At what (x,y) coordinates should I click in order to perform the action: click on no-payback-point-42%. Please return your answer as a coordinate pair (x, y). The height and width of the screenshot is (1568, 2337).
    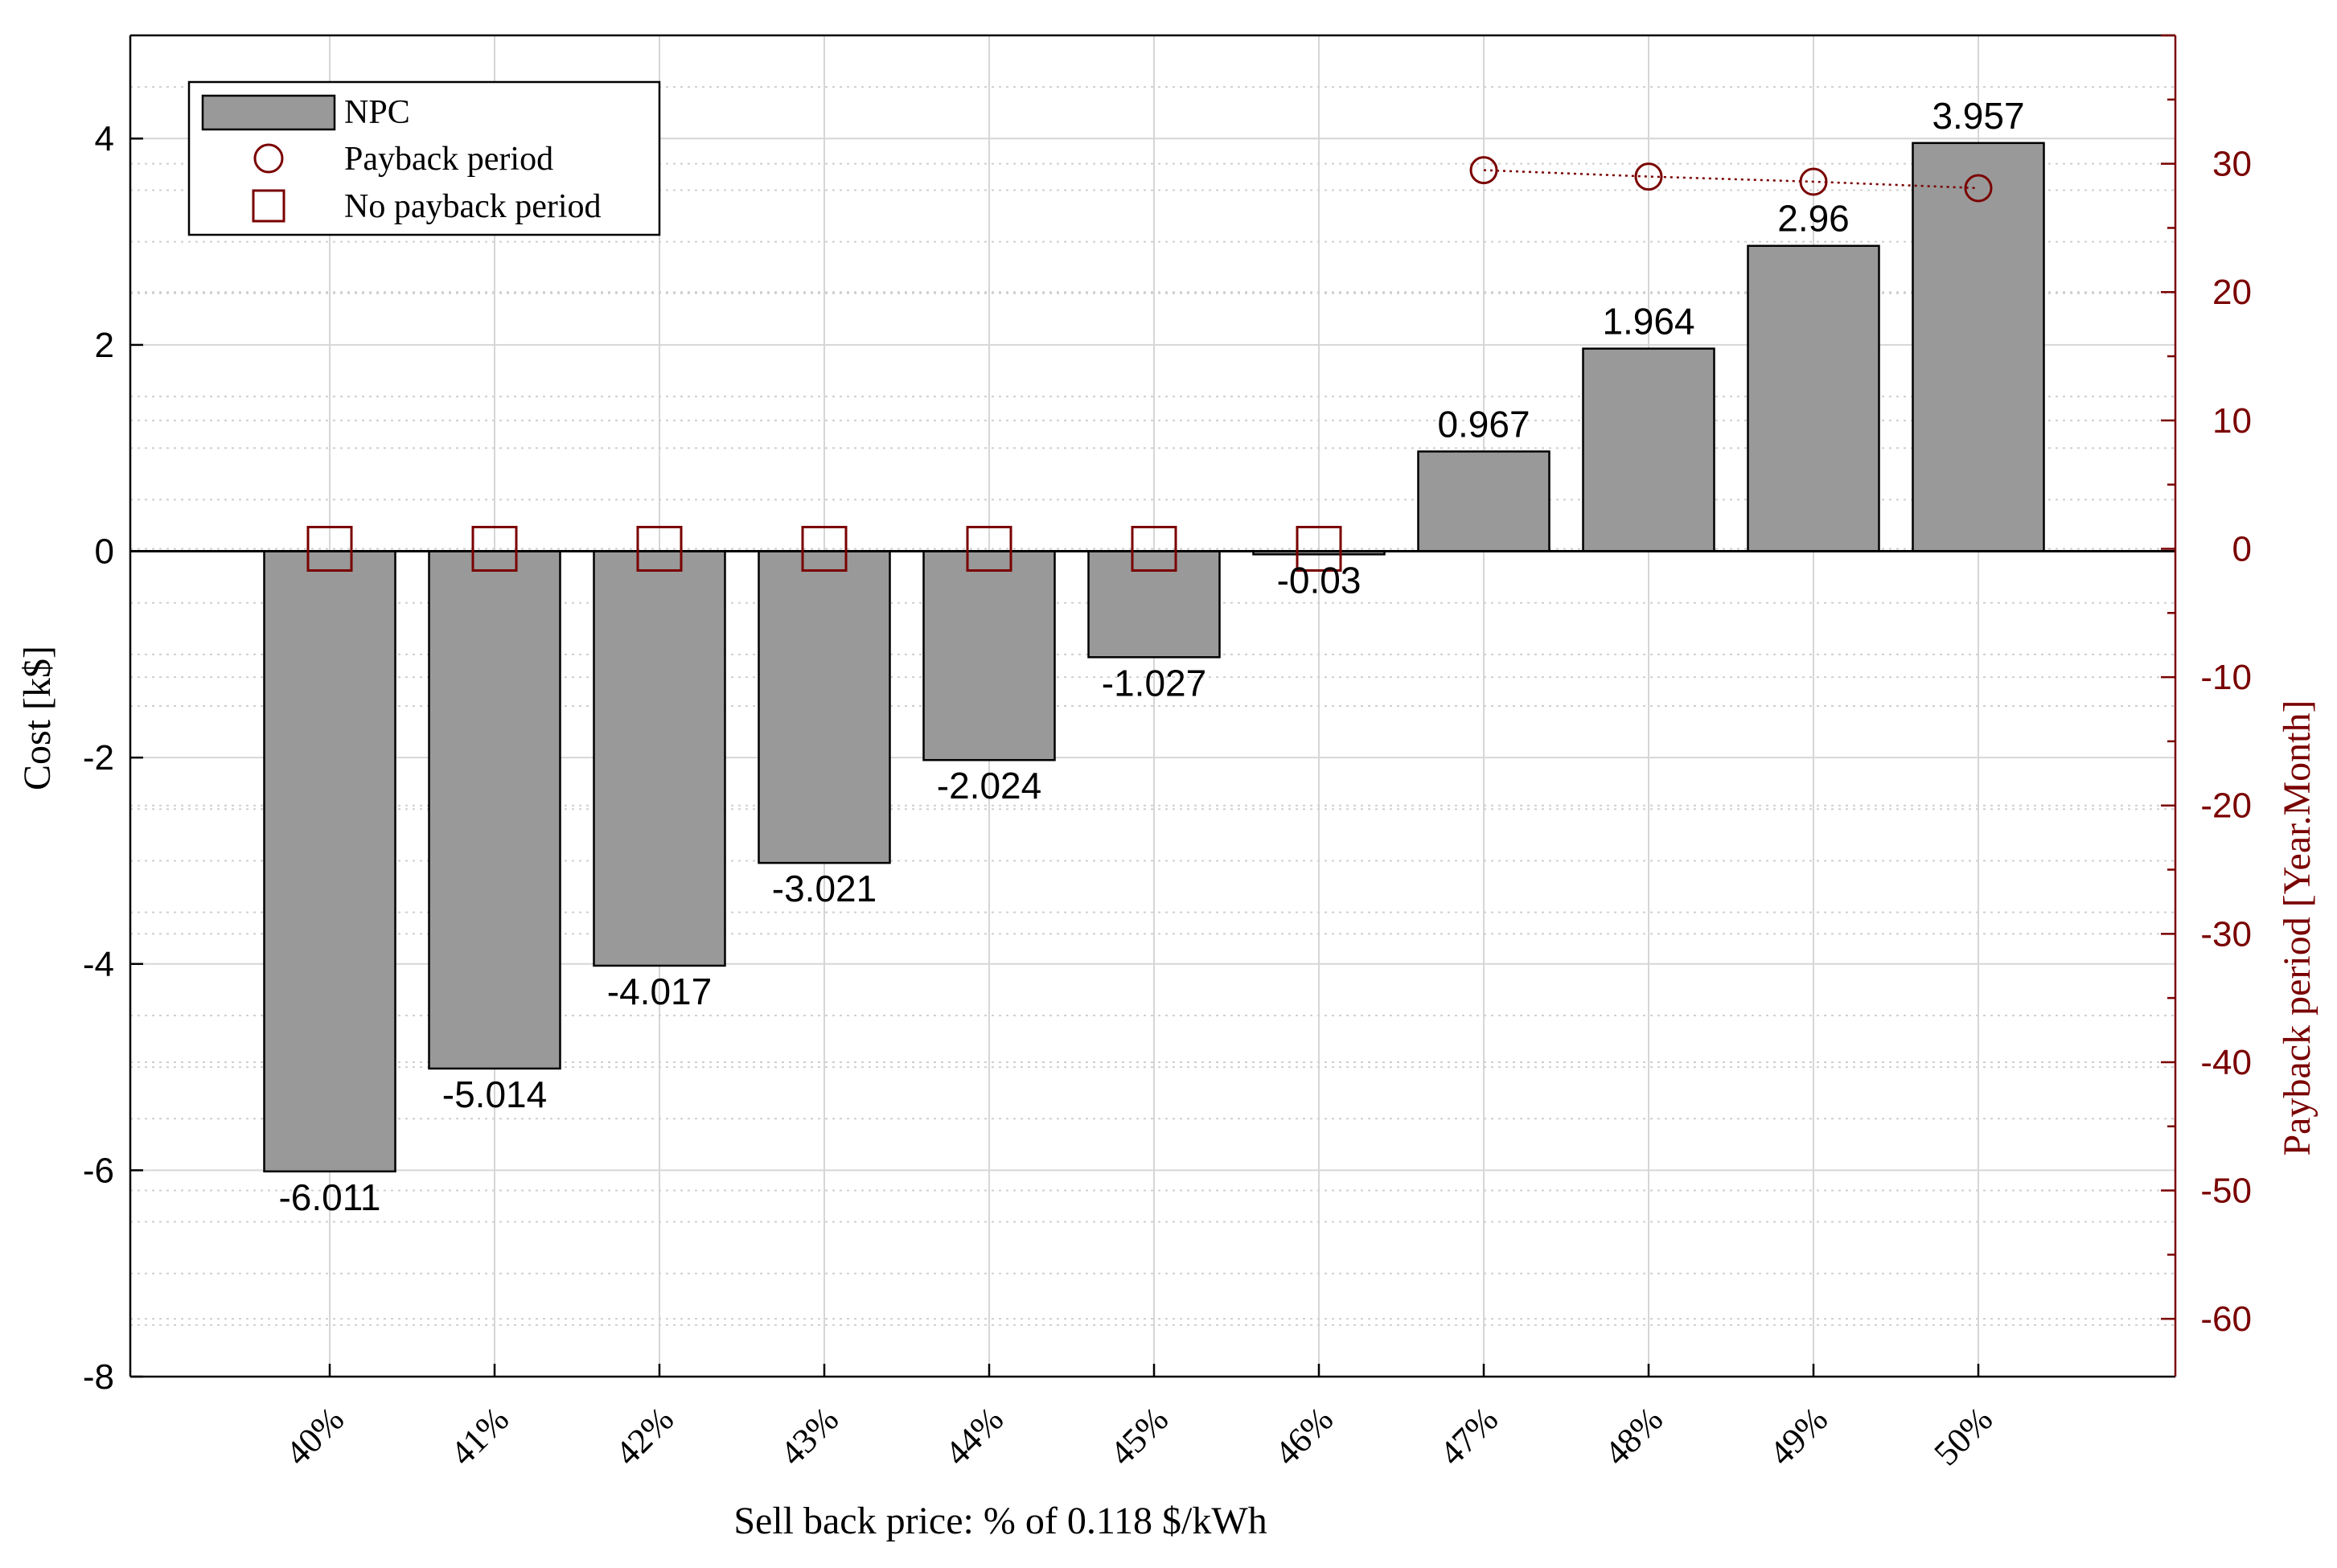
    Looking at the image, I should click on (660, 548).